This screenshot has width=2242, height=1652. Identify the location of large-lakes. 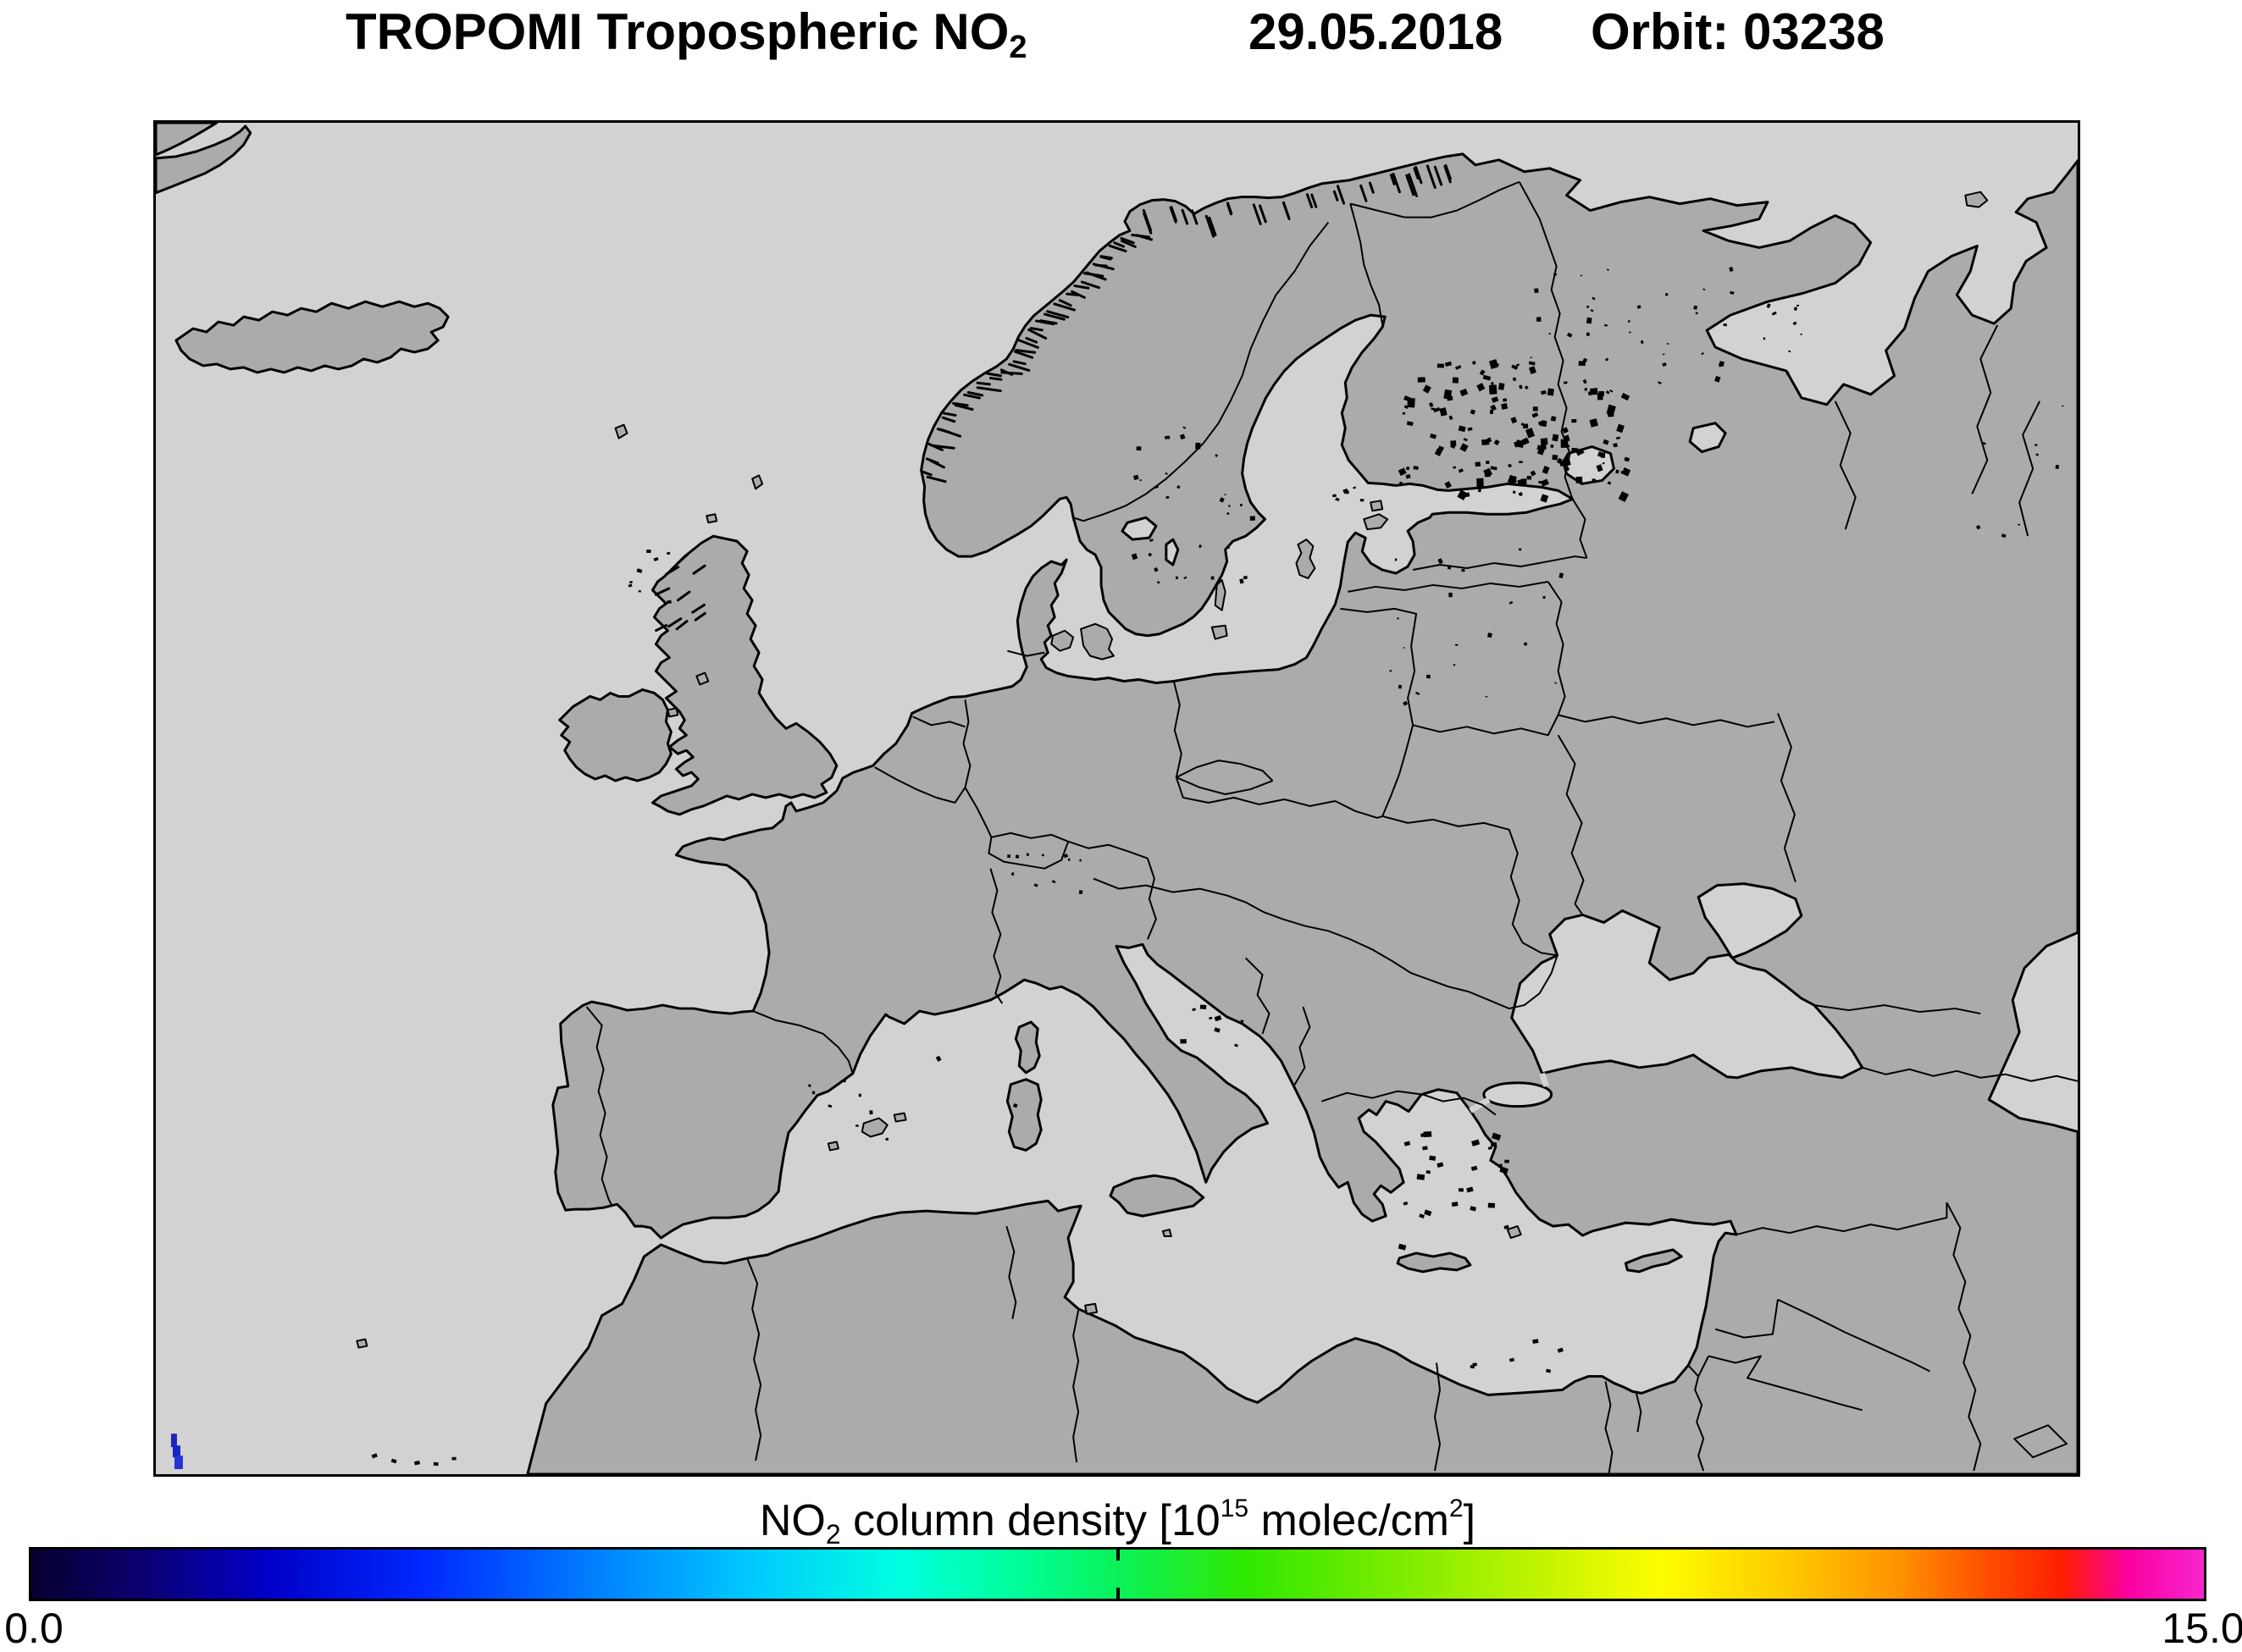
(1424, 494).